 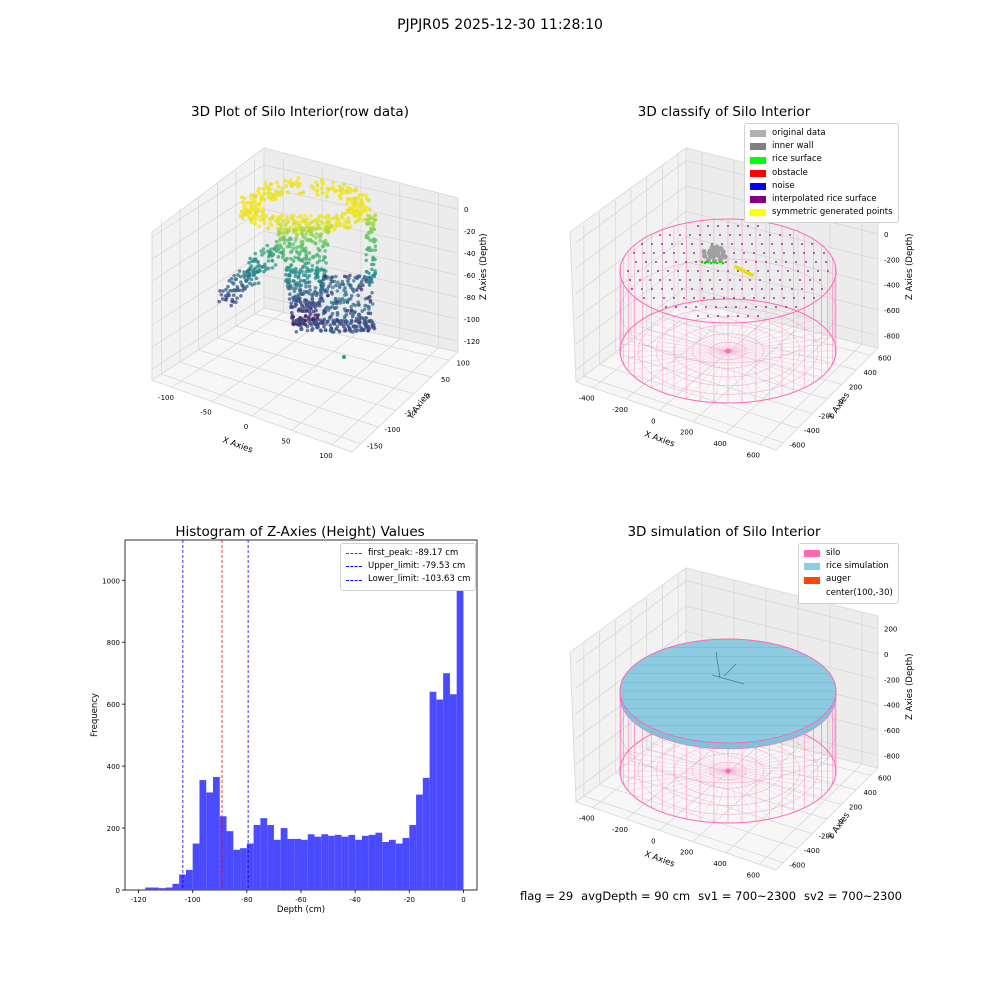 I want to click on x-tick-label: -80, so click(x=246, y=900).